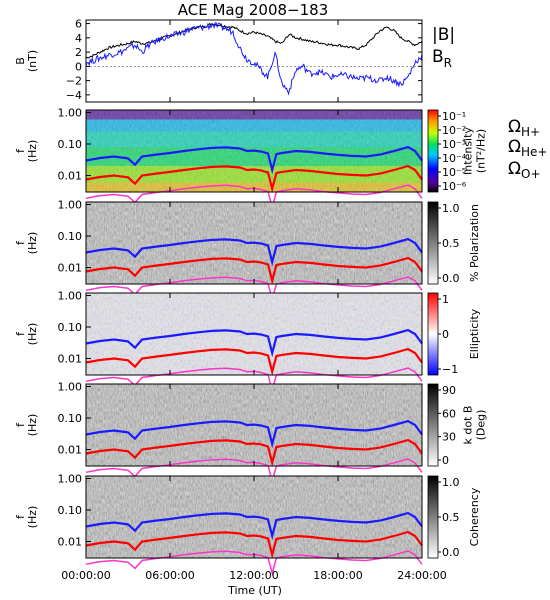 This screenshot has width=550, height=600. Describe the element at coordinates (78, 66) in the screenshot. I see `y-tick-label: 0` at that location.